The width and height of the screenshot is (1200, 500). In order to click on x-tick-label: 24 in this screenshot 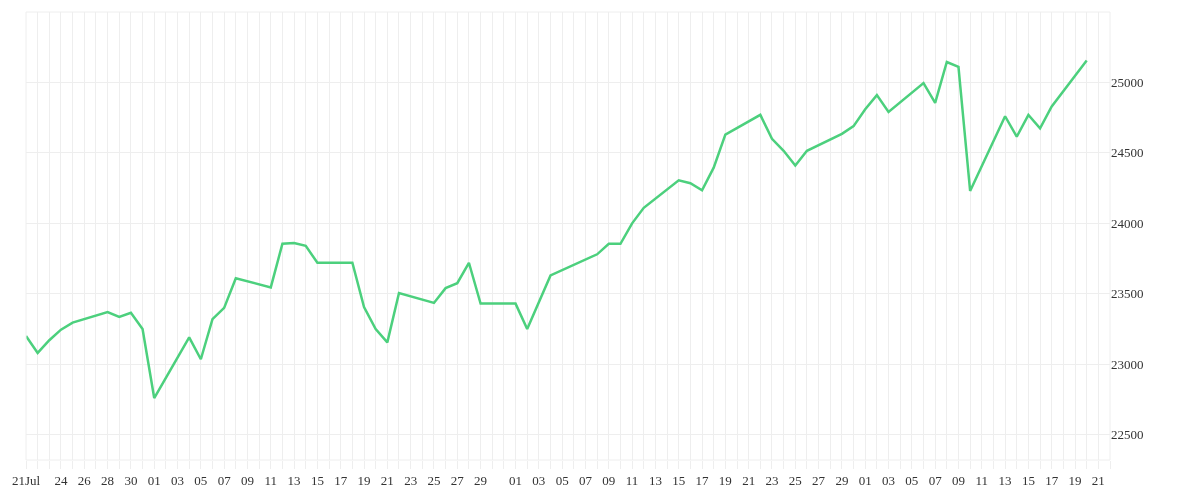, I will do `click(61, 480)`.